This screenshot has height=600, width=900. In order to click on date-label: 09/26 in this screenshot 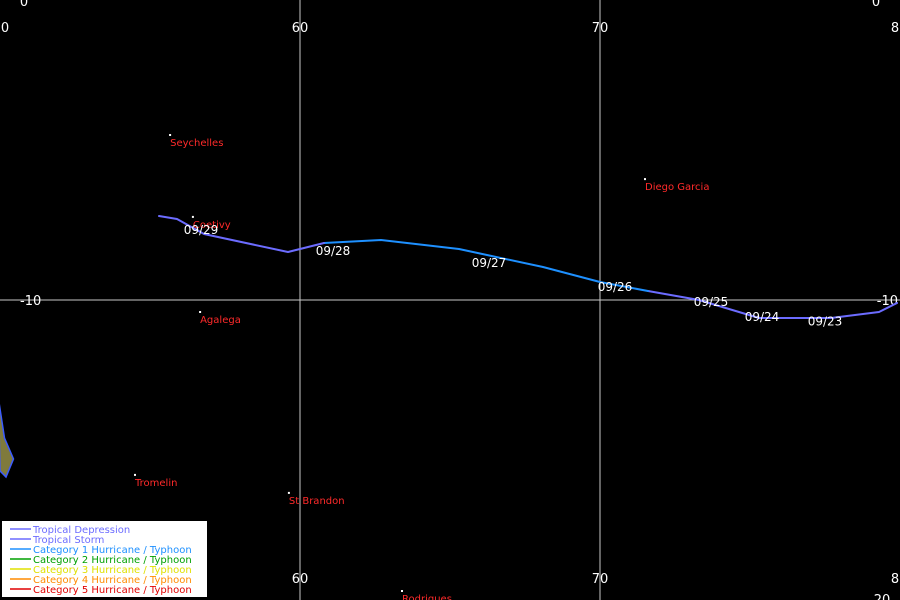, I will do `click(615, 287)`.